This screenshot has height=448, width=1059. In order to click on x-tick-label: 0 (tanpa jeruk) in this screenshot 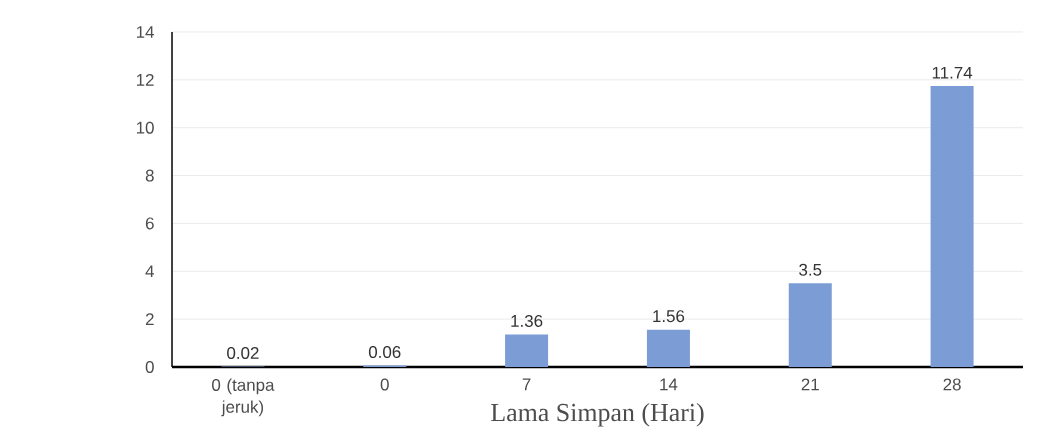, I will do `click(243, 397)`.